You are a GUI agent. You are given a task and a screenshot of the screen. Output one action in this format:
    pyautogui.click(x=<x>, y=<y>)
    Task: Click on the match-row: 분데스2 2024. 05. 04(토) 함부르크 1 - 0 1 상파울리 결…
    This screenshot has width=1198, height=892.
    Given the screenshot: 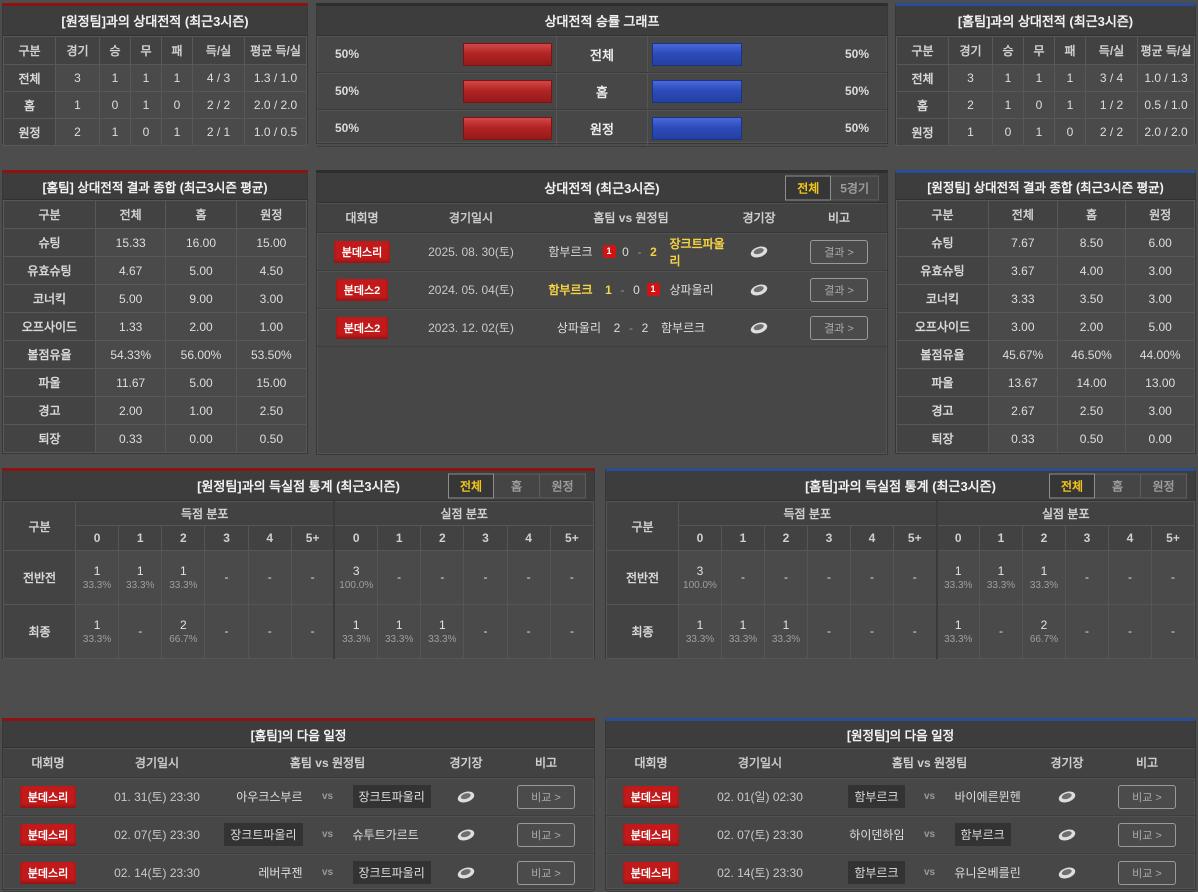 What is the action you would take?
    pyautogui.click(x=602, y=290)
    